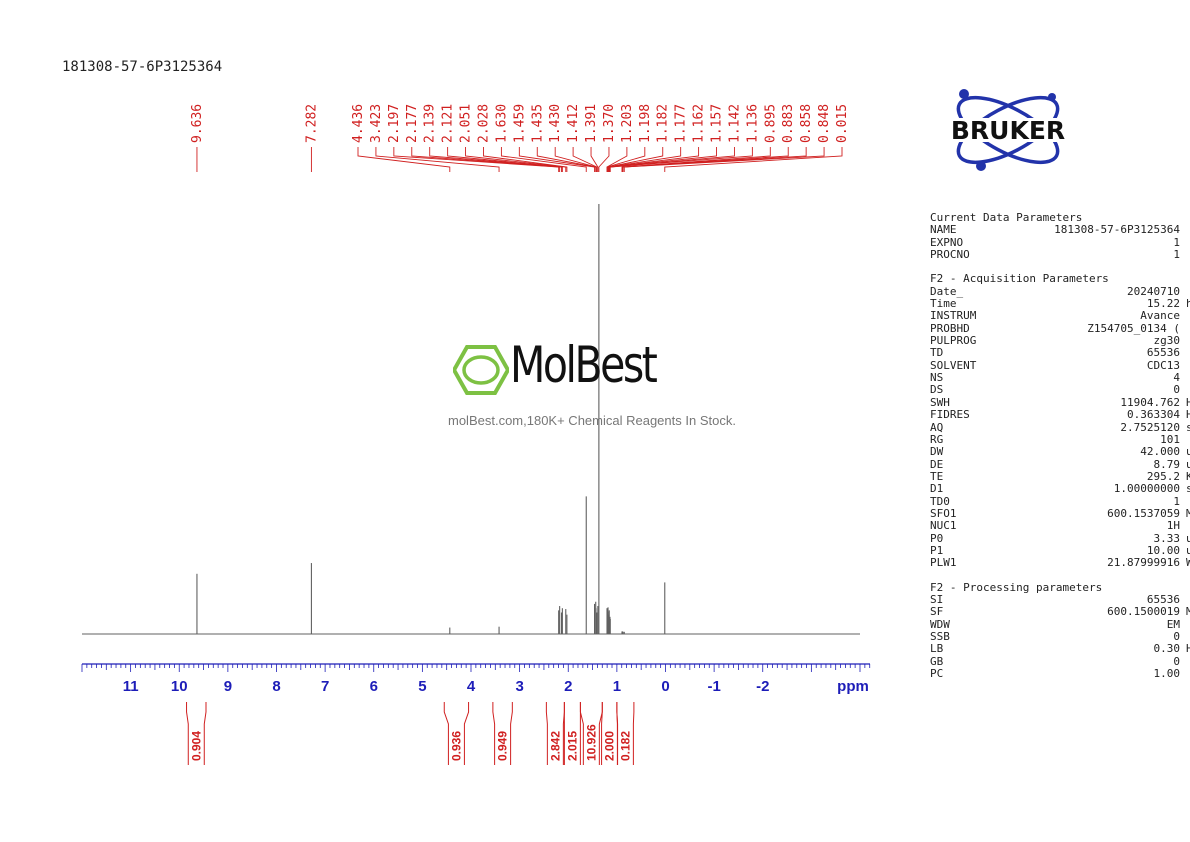  I want to click on param-row: GB 0, so click(1060, 661).